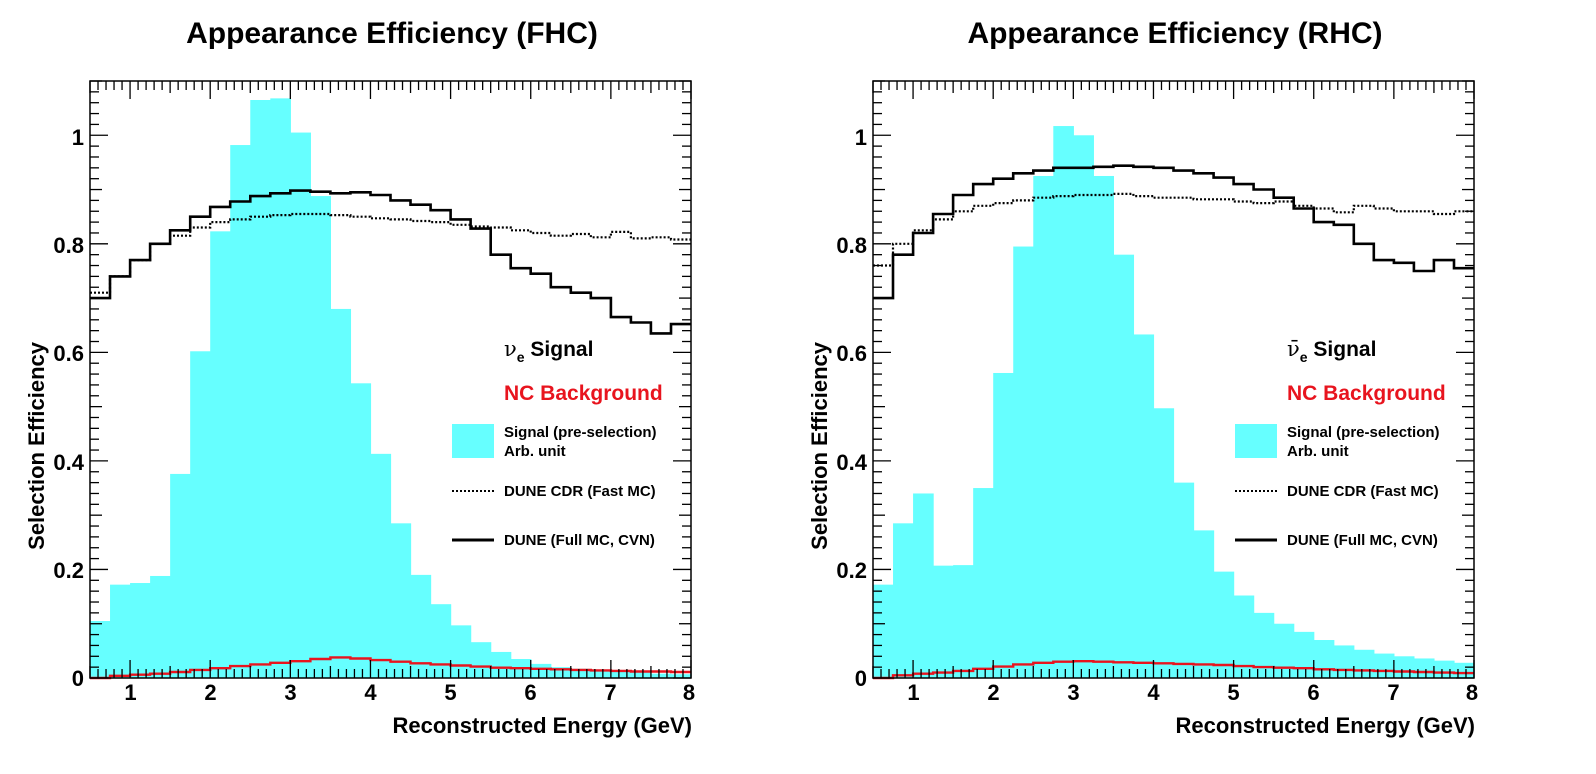 The image size is (1596, 774). What do you see at coordinates (409, 692) in the screenshot?
I see `fhc-xtick-labels: 1 2 3 4 5 6 7 8` at bounding box center [409, 692].